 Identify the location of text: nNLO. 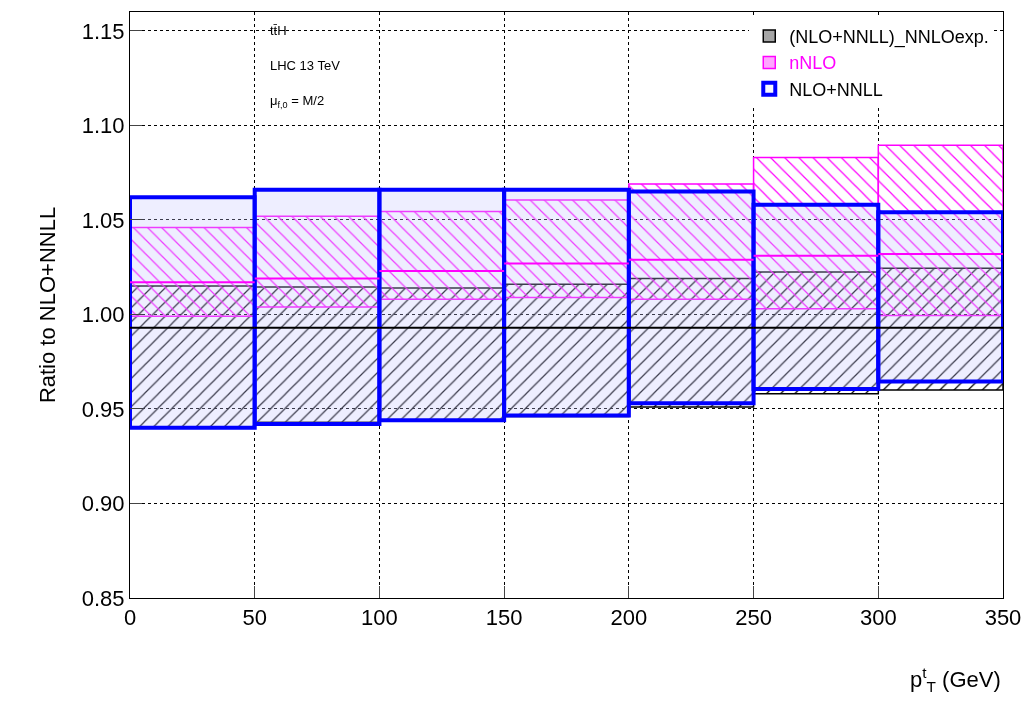
(813, 63).